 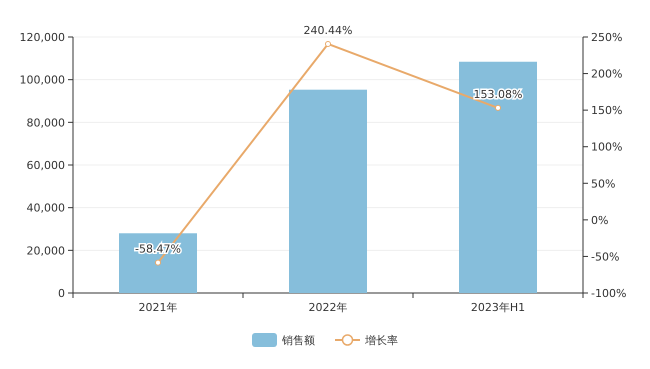 What do you see at coordinates (42, 37) in the screenshot?
I see `y-tick-label: 120,000` at bounding box center [42, 37].